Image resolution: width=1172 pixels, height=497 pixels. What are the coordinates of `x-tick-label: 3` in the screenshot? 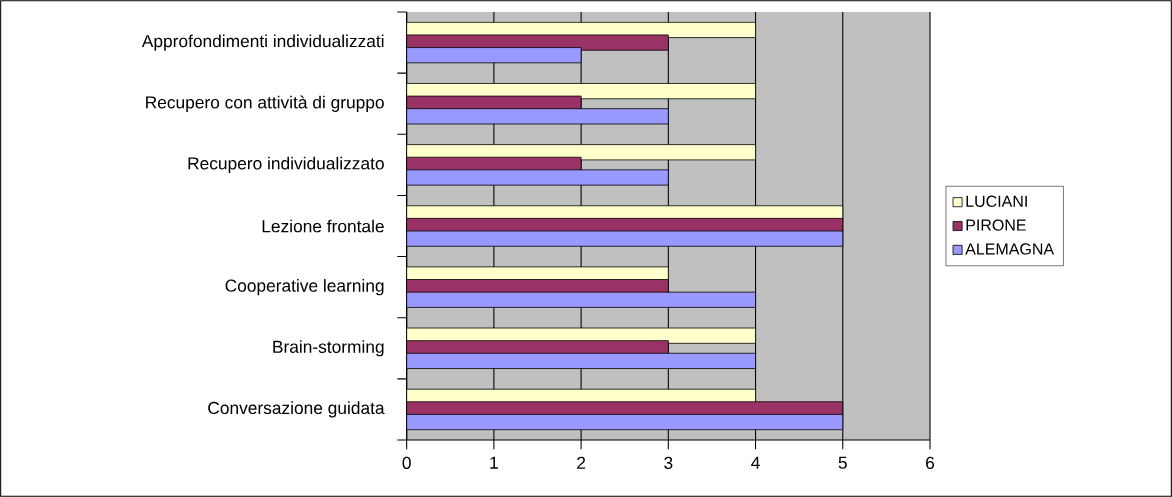 It's located at (668, 462).